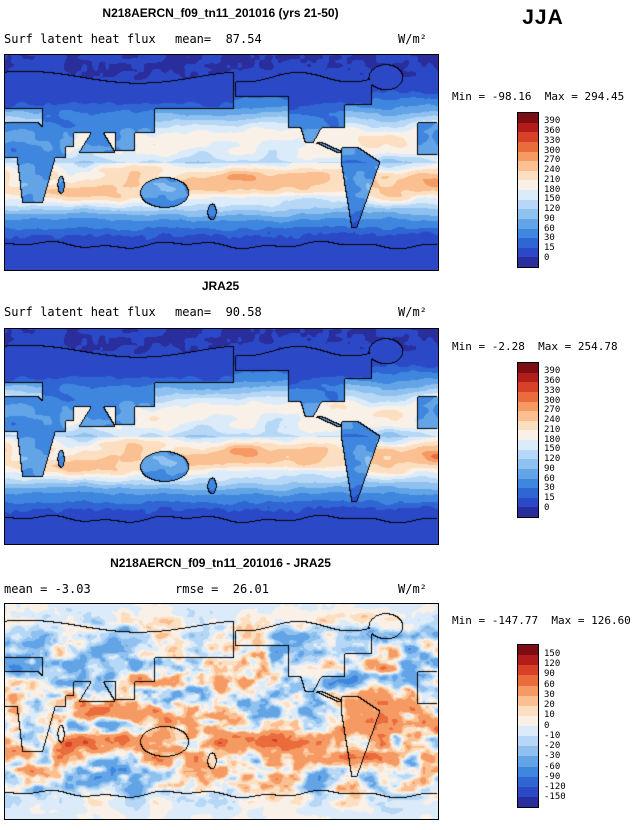 The width and height of the screenshot is (644, 830). I want to click on season-label: JJA, so click(543, 17).